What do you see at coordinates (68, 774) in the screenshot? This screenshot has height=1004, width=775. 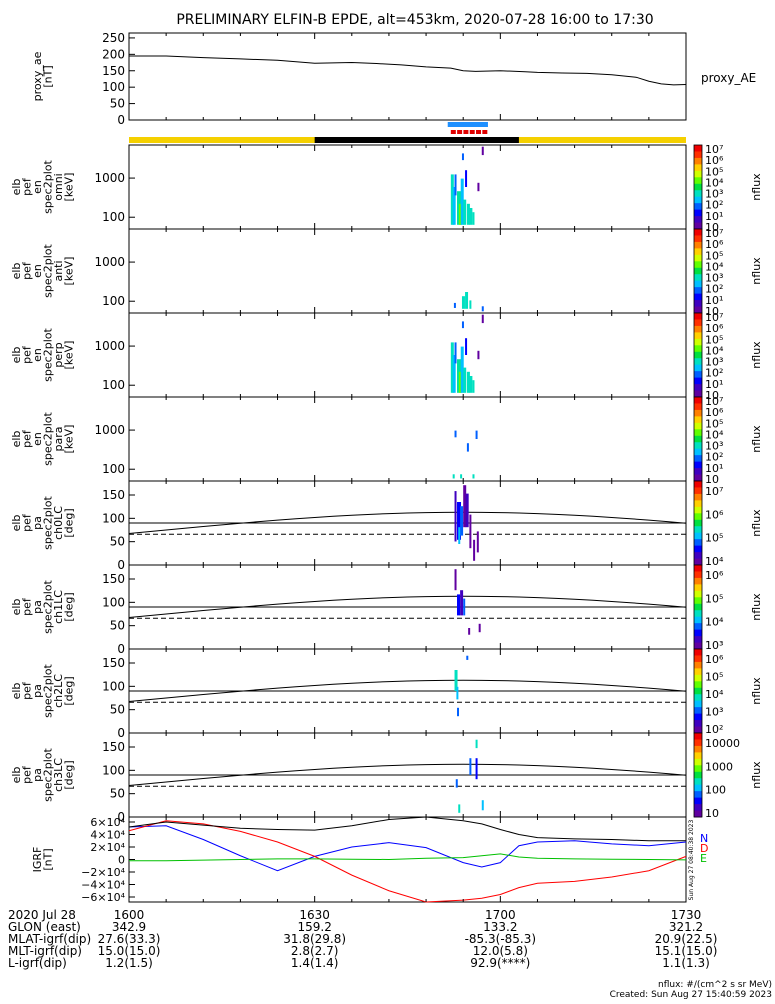 I see `y-axis-label: [deg]` at bounding box center [68, 774].